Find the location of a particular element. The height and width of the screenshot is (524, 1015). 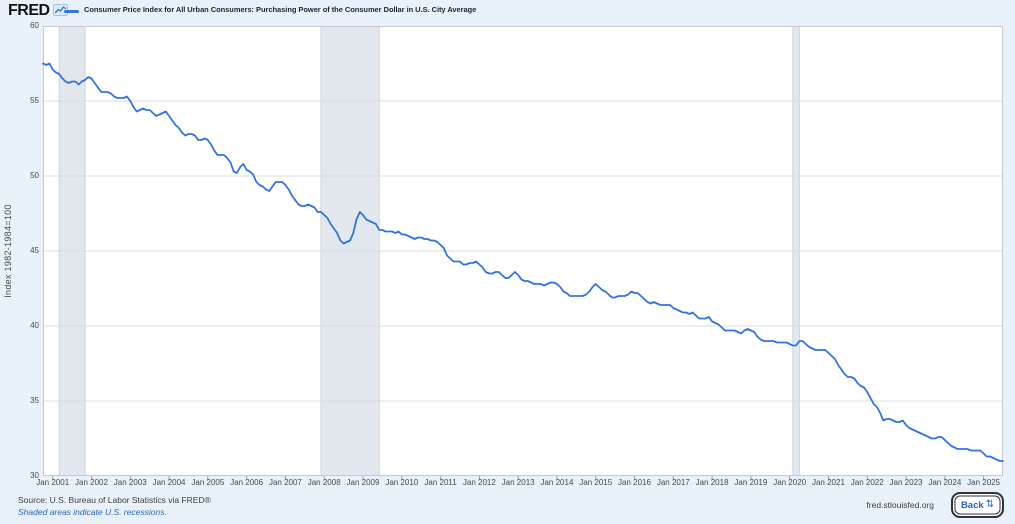

recessions-note-link: Shaded areas indicate U.S. recessions. is located at coordinates (92, 512).